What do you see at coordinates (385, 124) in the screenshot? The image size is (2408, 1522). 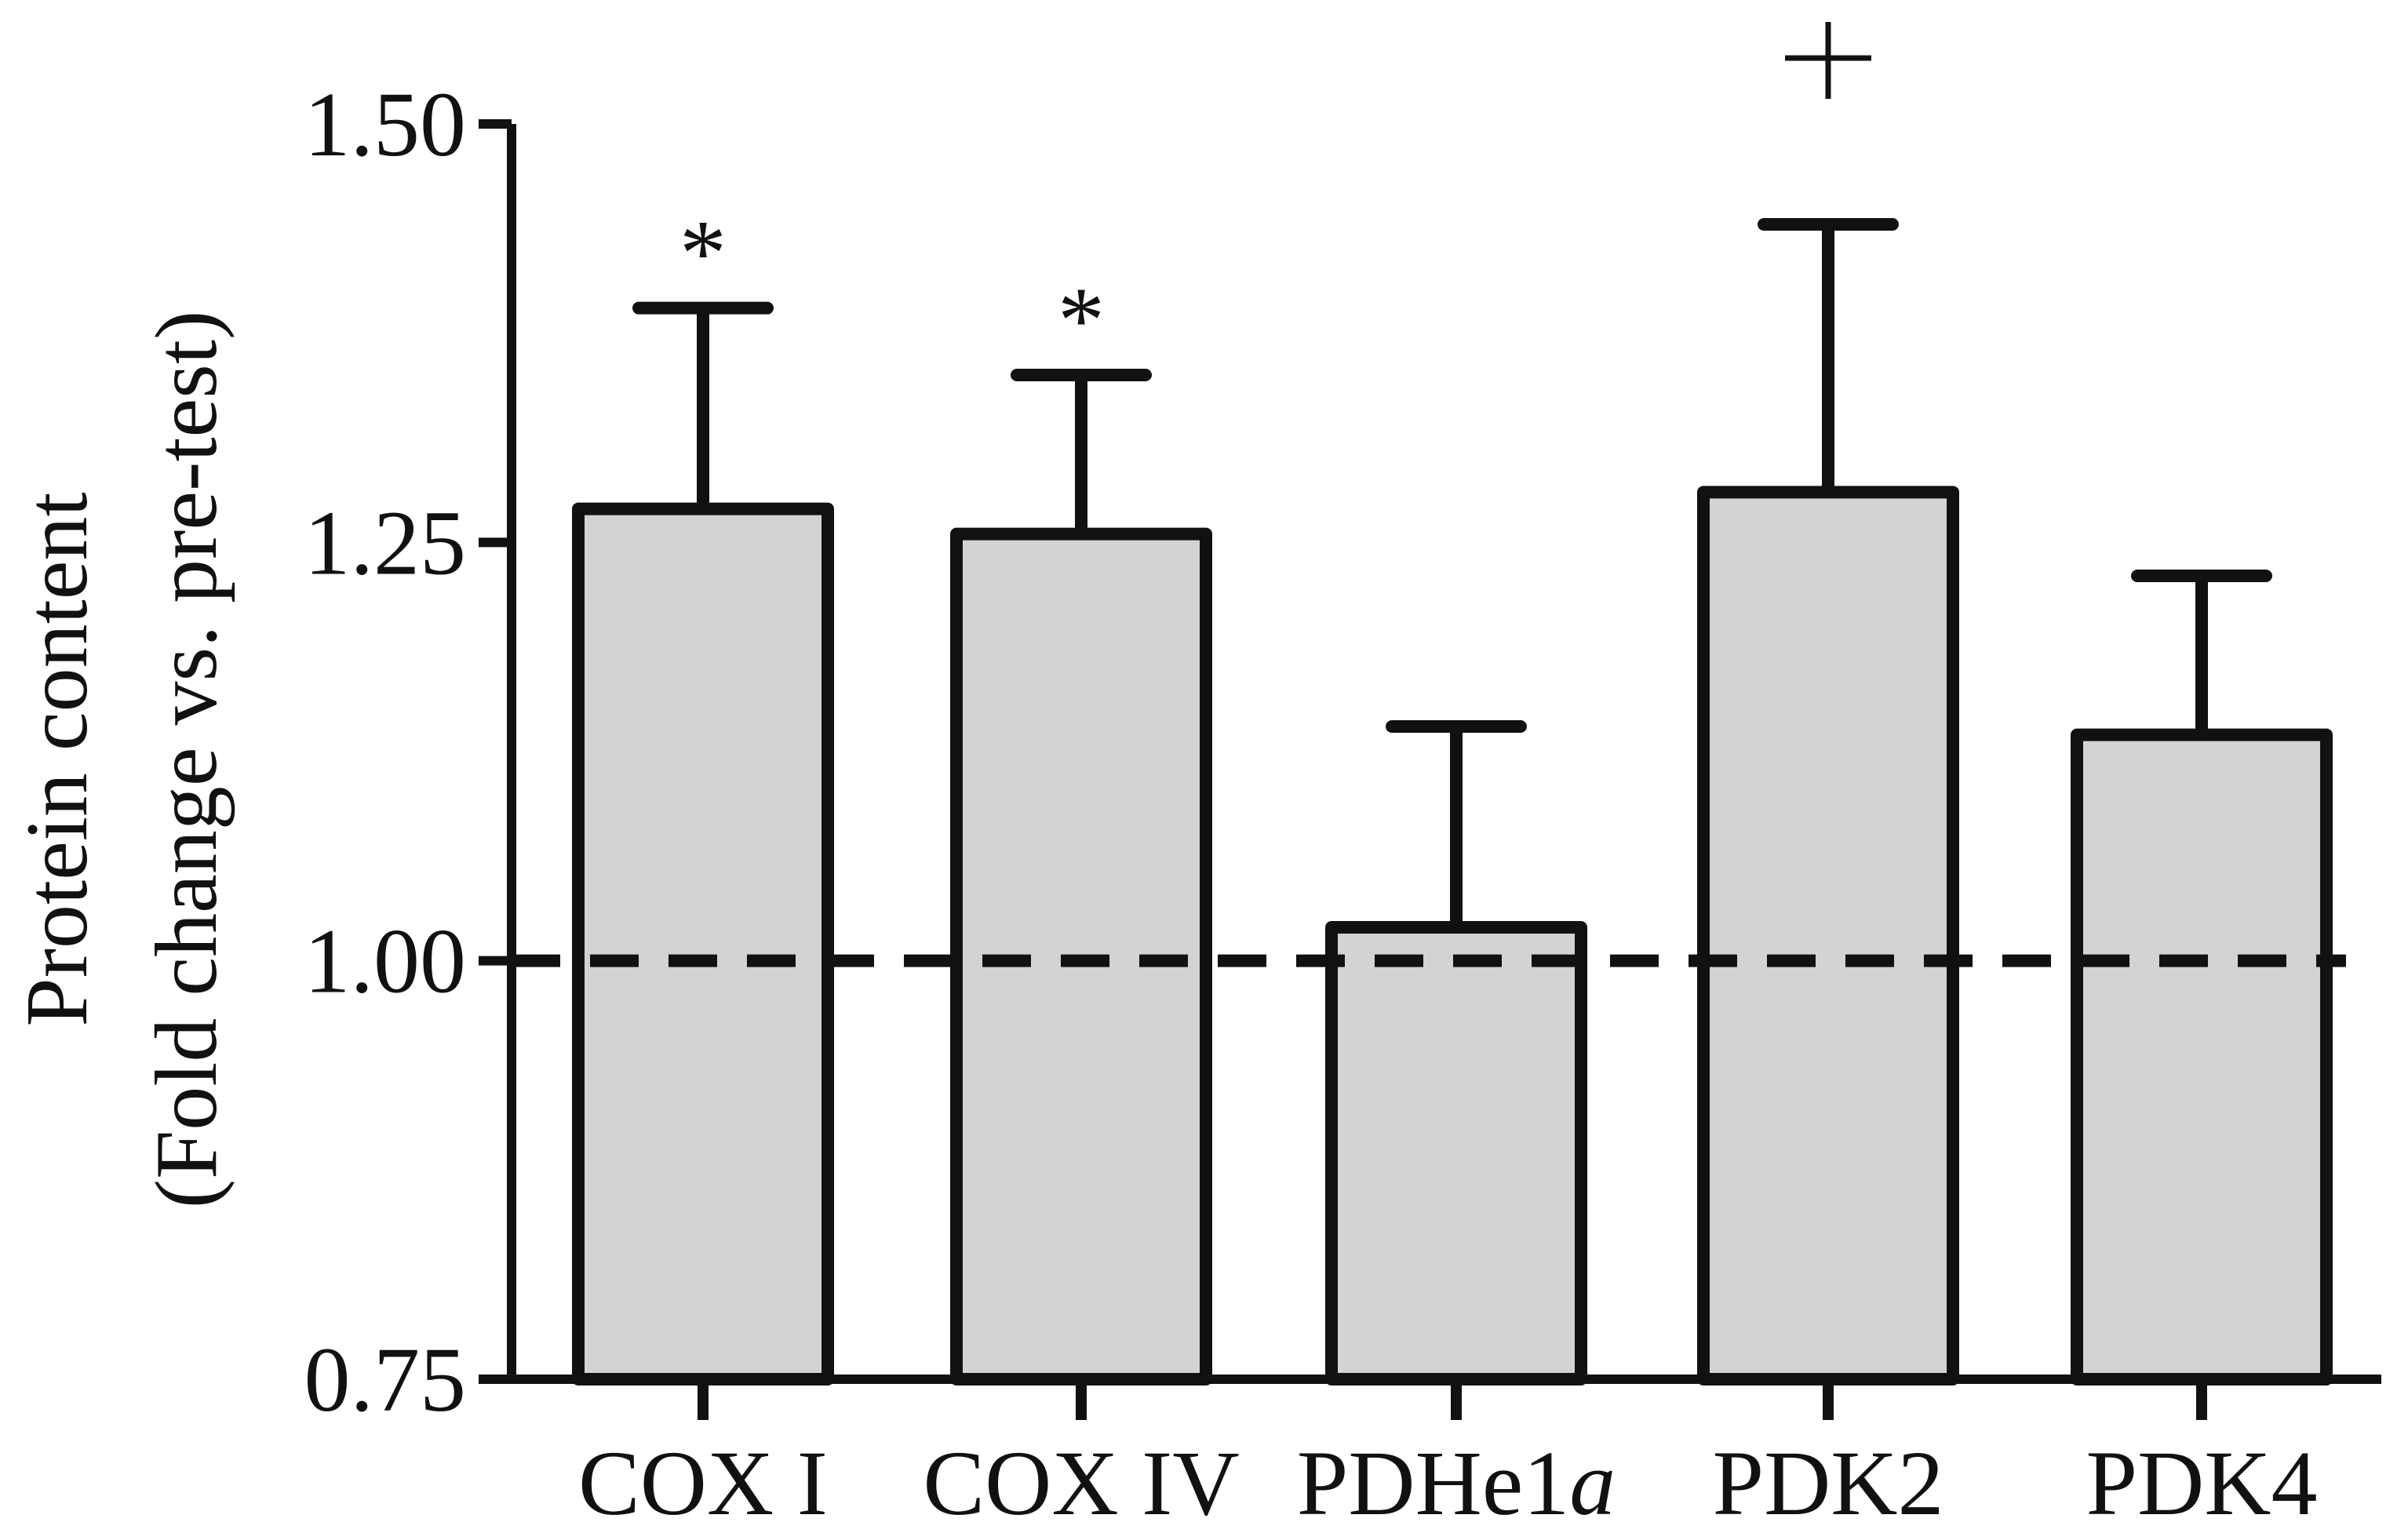 I see `y-tick-label: 1.50` at bounding box center [385, 124].